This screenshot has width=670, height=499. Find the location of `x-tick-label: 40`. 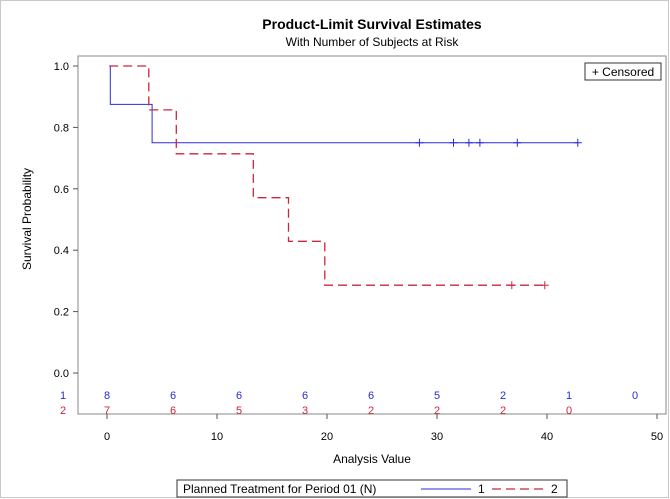

x-tick-label: 40 is located at coordinates (547, 437).